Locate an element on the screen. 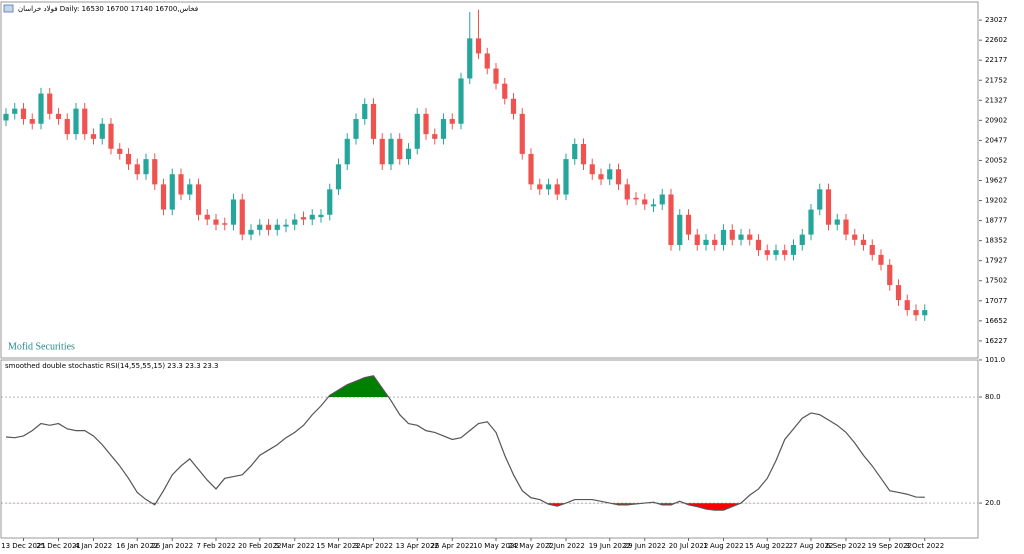 This screenshot has width=1024, height=554. x-tick-label: 29 Jun 2022 is located at coordinates (645, 546).